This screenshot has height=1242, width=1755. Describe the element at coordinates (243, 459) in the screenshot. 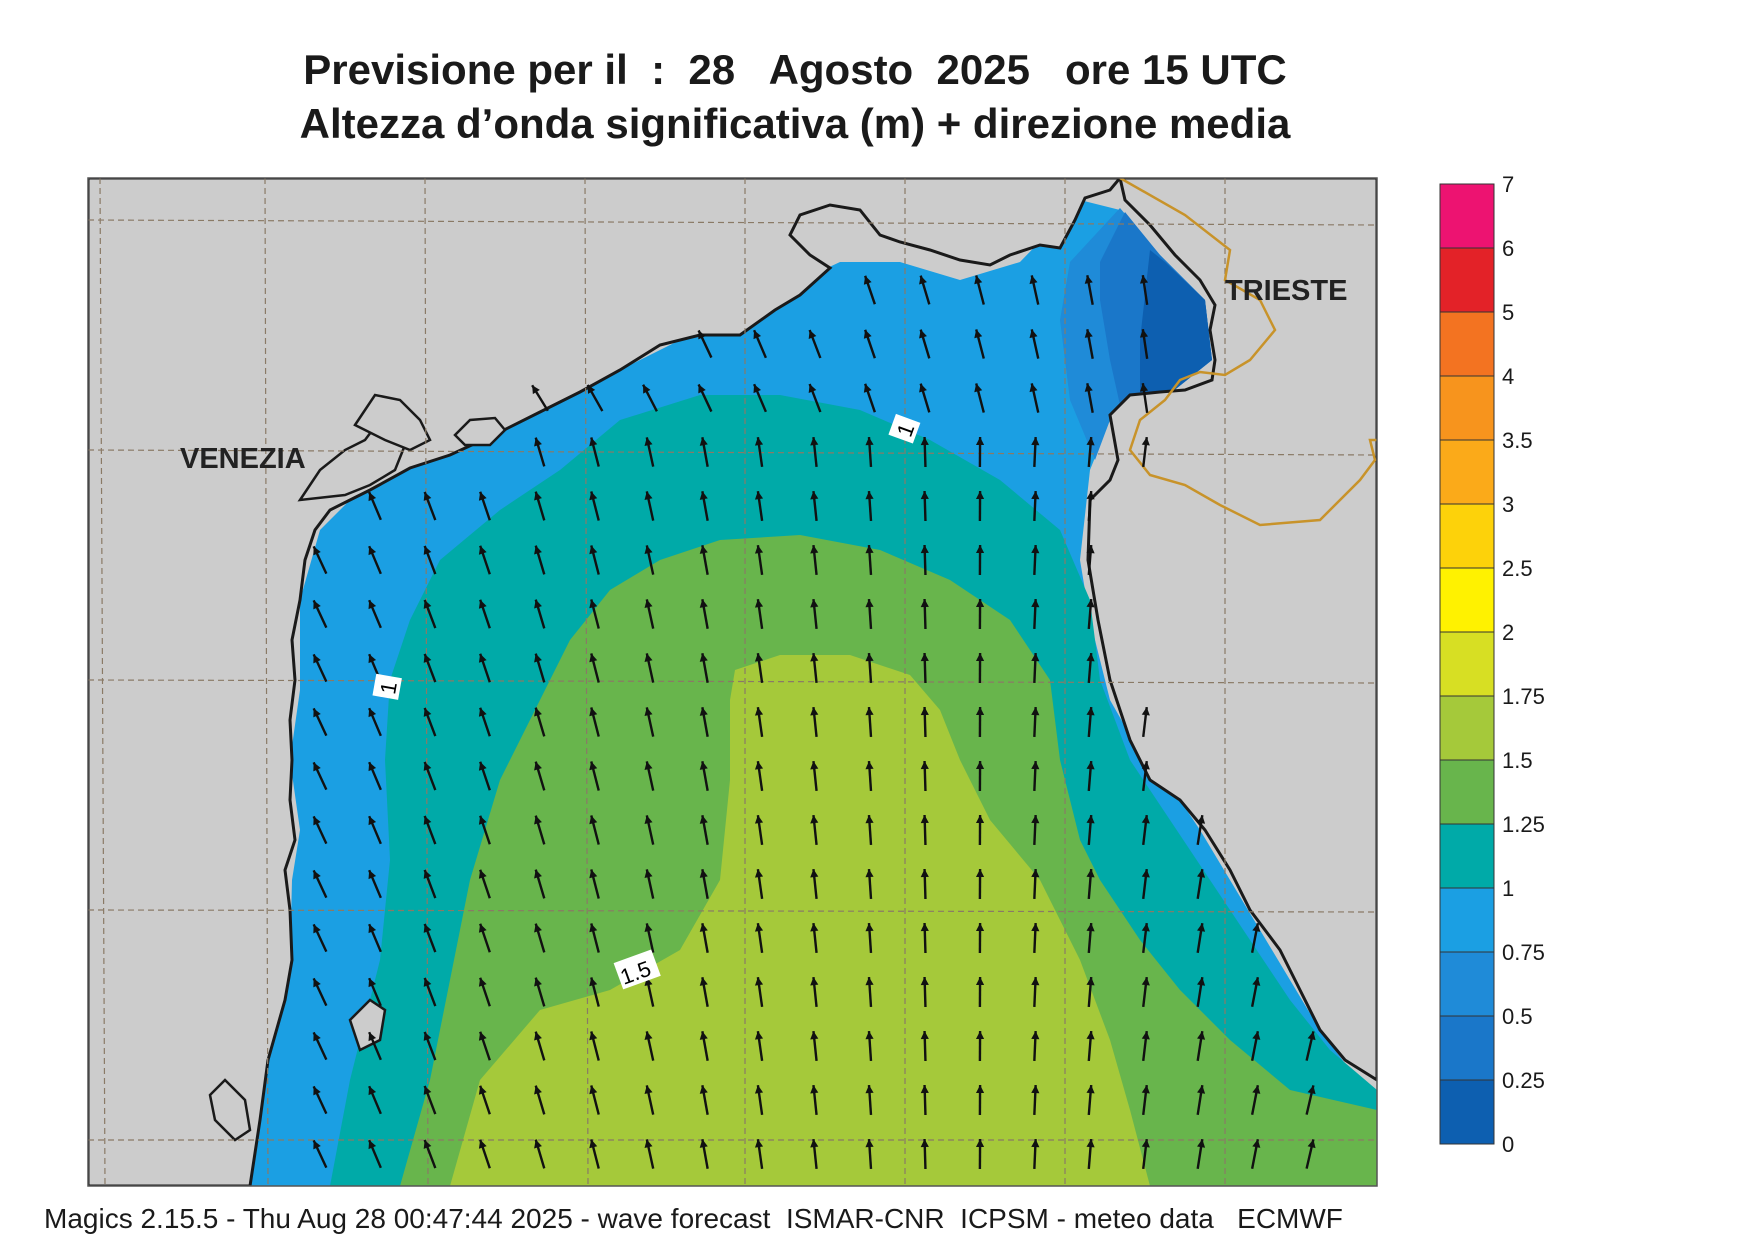

I see `city-label-venezia: VENEZIA` at that location.